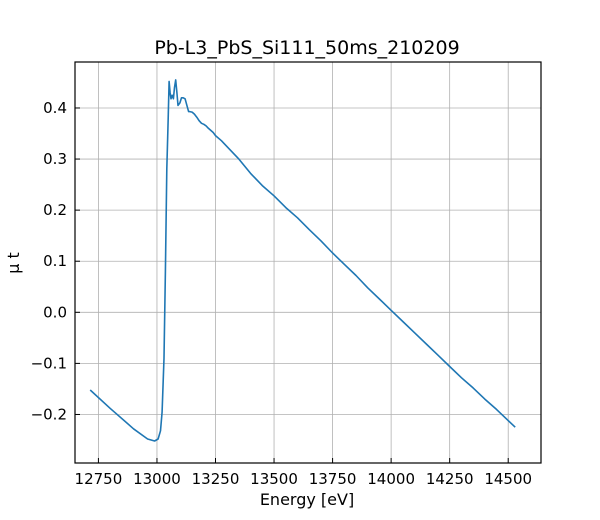 The image size is (600, 520). What do you see at coordinates (49, 363) in the screenshot?
I see `y-tick-label: −0.1` at bounding box center [49, 363].